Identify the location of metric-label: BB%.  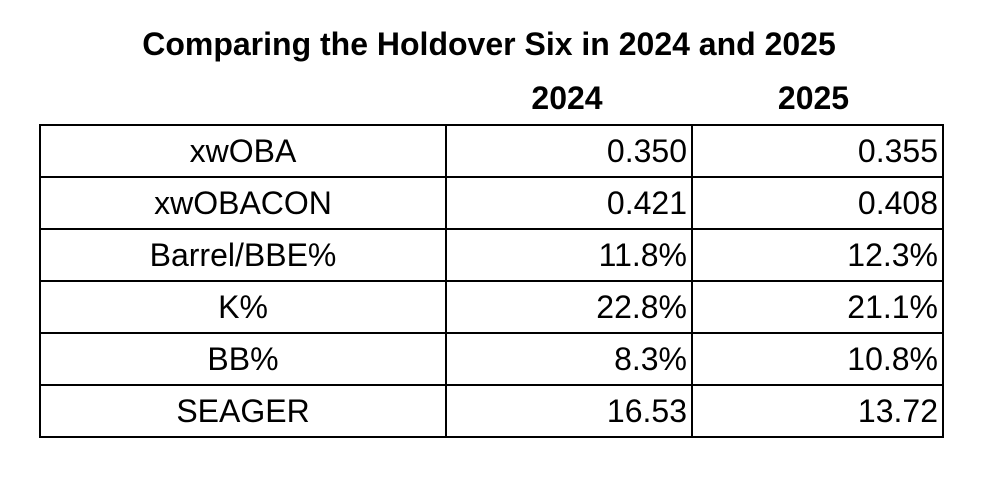
(243, 359).